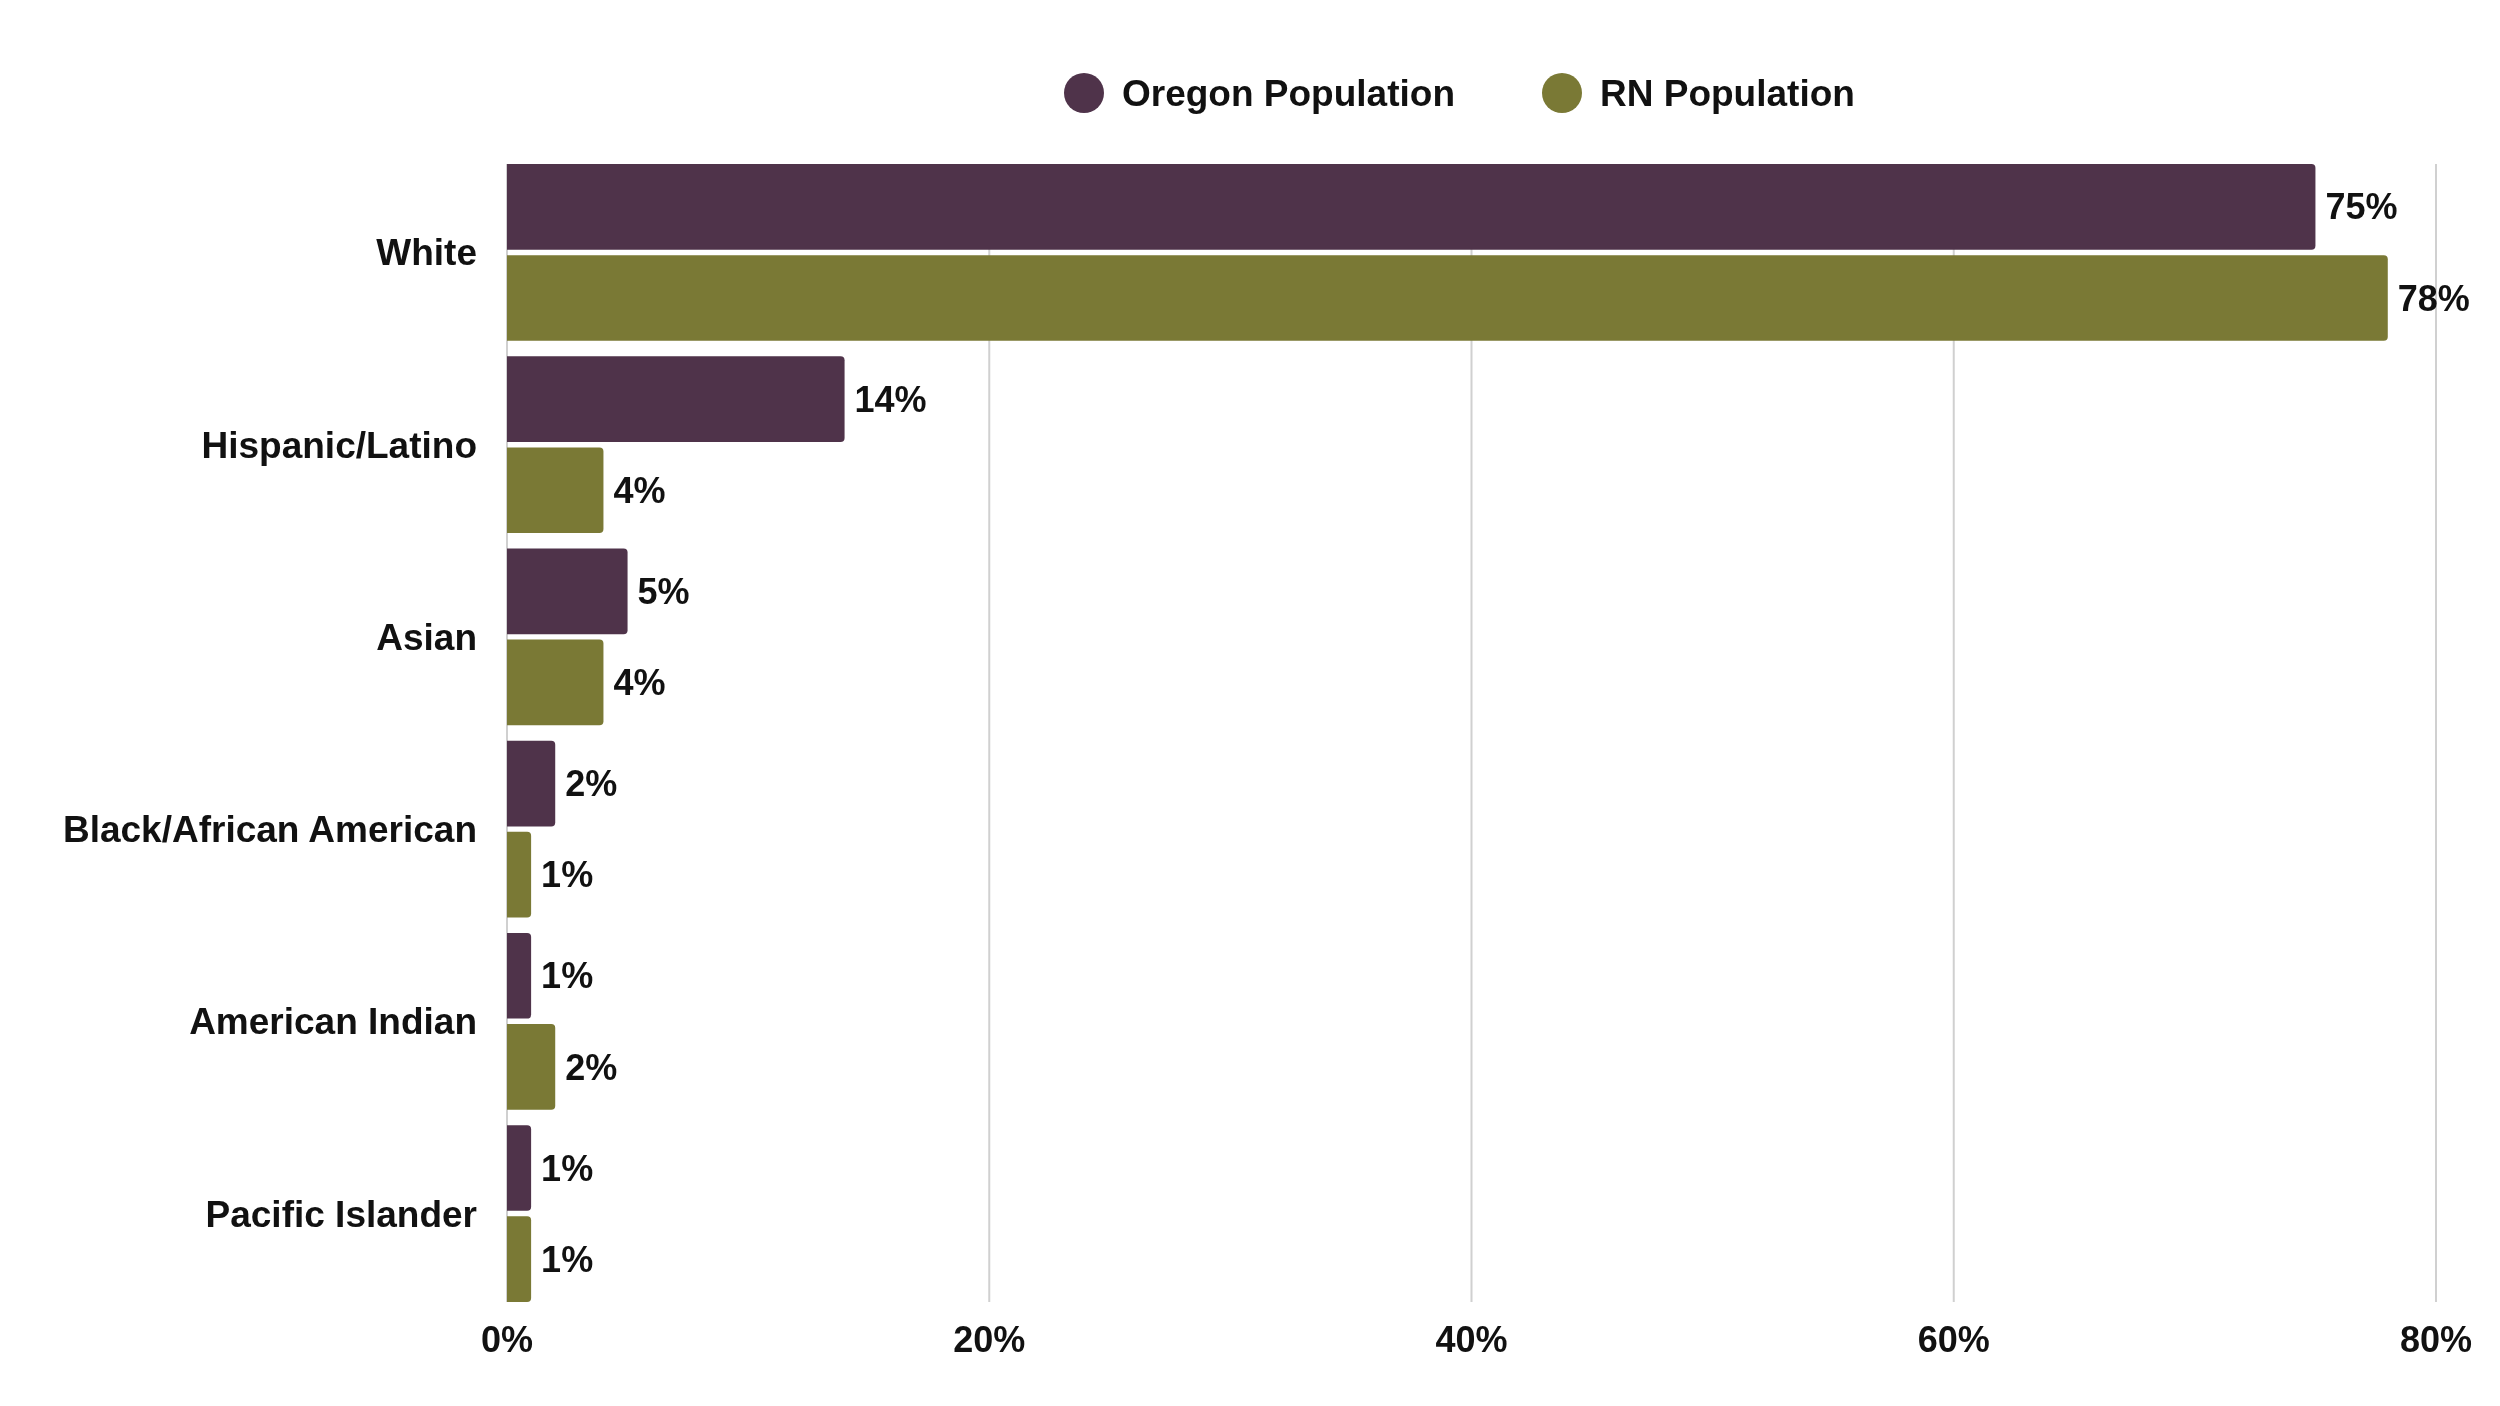 Image resolution: width=2500 pixels, height=1406 pixels. I want to click on x-tick-label: 0%, so click(507, 1339).